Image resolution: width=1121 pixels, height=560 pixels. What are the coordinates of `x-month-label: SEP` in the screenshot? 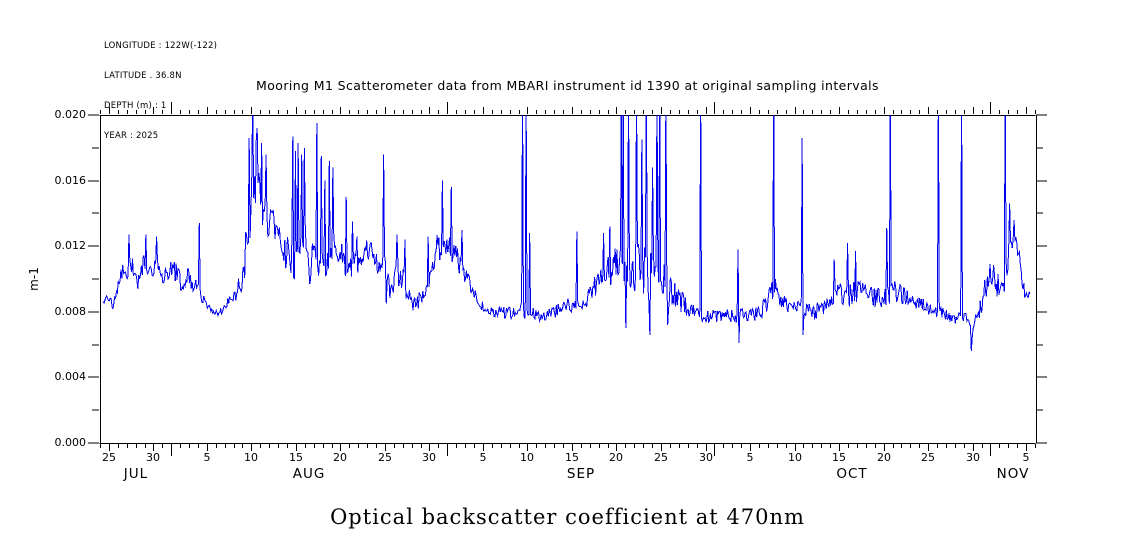 It's located at (581, 474).